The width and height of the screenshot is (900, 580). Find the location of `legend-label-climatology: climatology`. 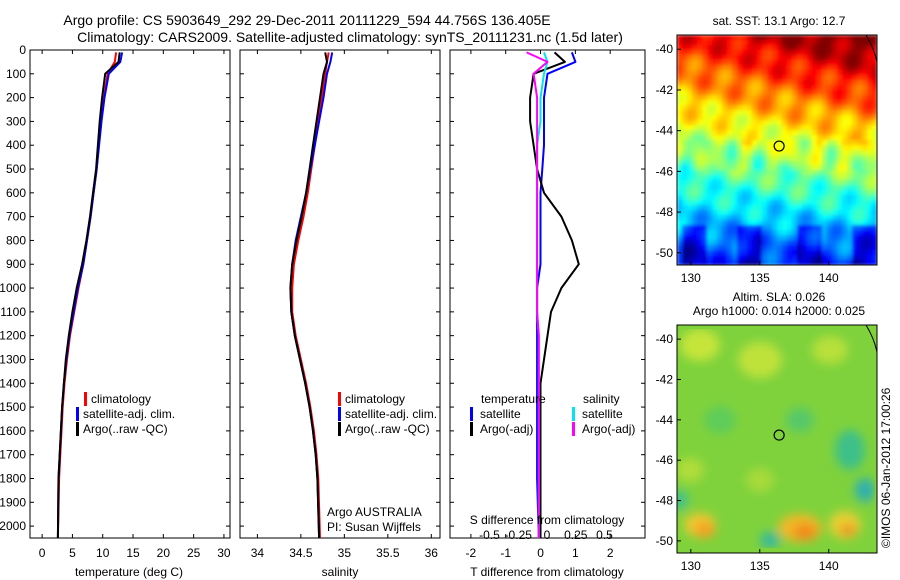

legend-label-climatology: climatology is located at coordinates (375, 399).